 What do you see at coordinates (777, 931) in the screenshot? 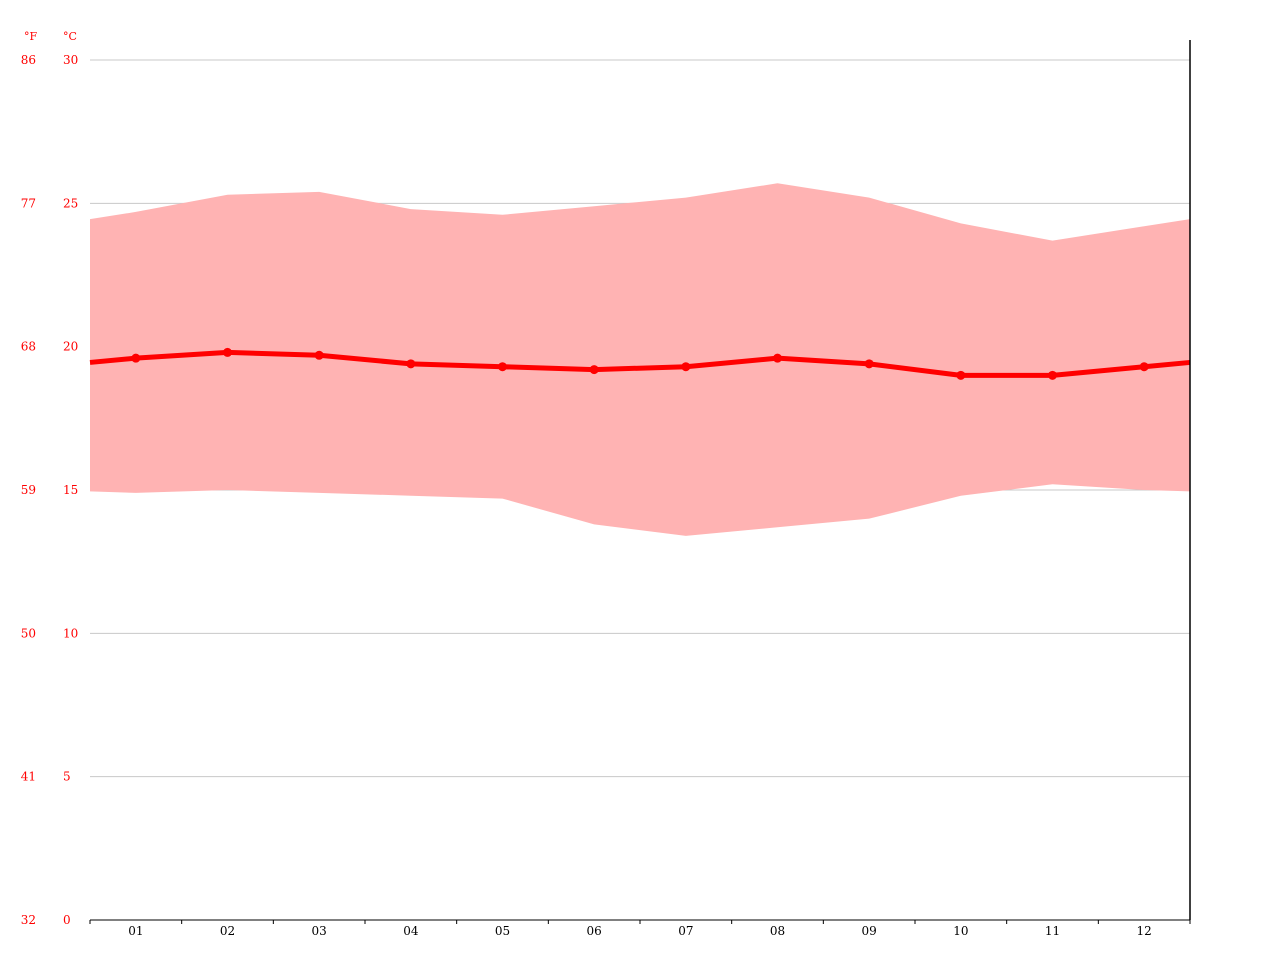
I see `x-tick-label: 08` at bounding box center [777, 931].